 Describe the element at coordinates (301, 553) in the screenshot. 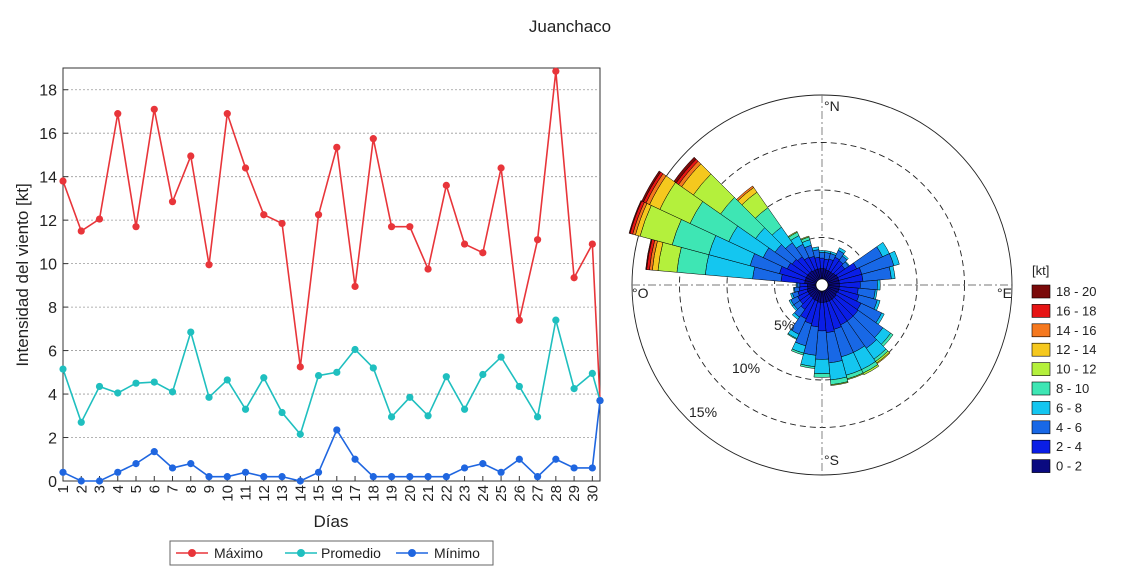

I see `legend-dot-promedio` at that location.